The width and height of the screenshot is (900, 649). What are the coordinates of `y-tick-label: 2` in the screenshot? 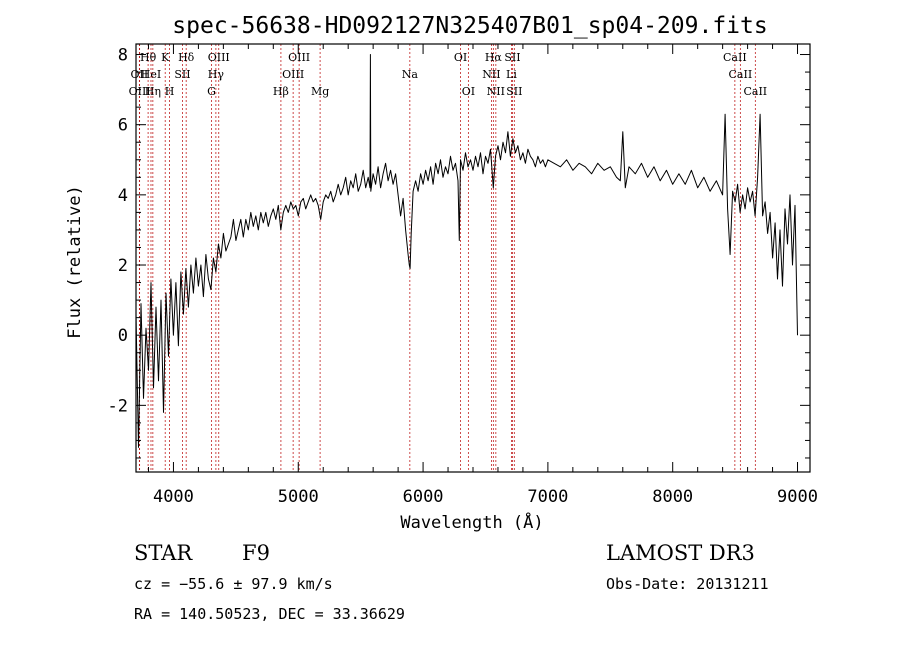 It's located at (123, 266).